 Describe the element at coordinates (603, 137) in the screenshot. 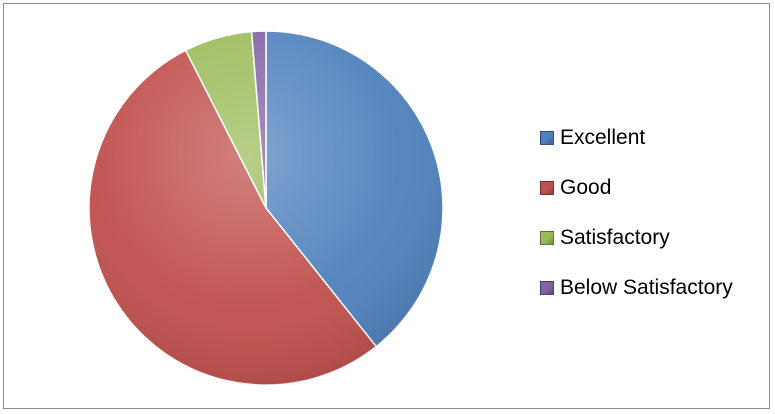

I see `legend-label-excellent: Excellent` at that location.